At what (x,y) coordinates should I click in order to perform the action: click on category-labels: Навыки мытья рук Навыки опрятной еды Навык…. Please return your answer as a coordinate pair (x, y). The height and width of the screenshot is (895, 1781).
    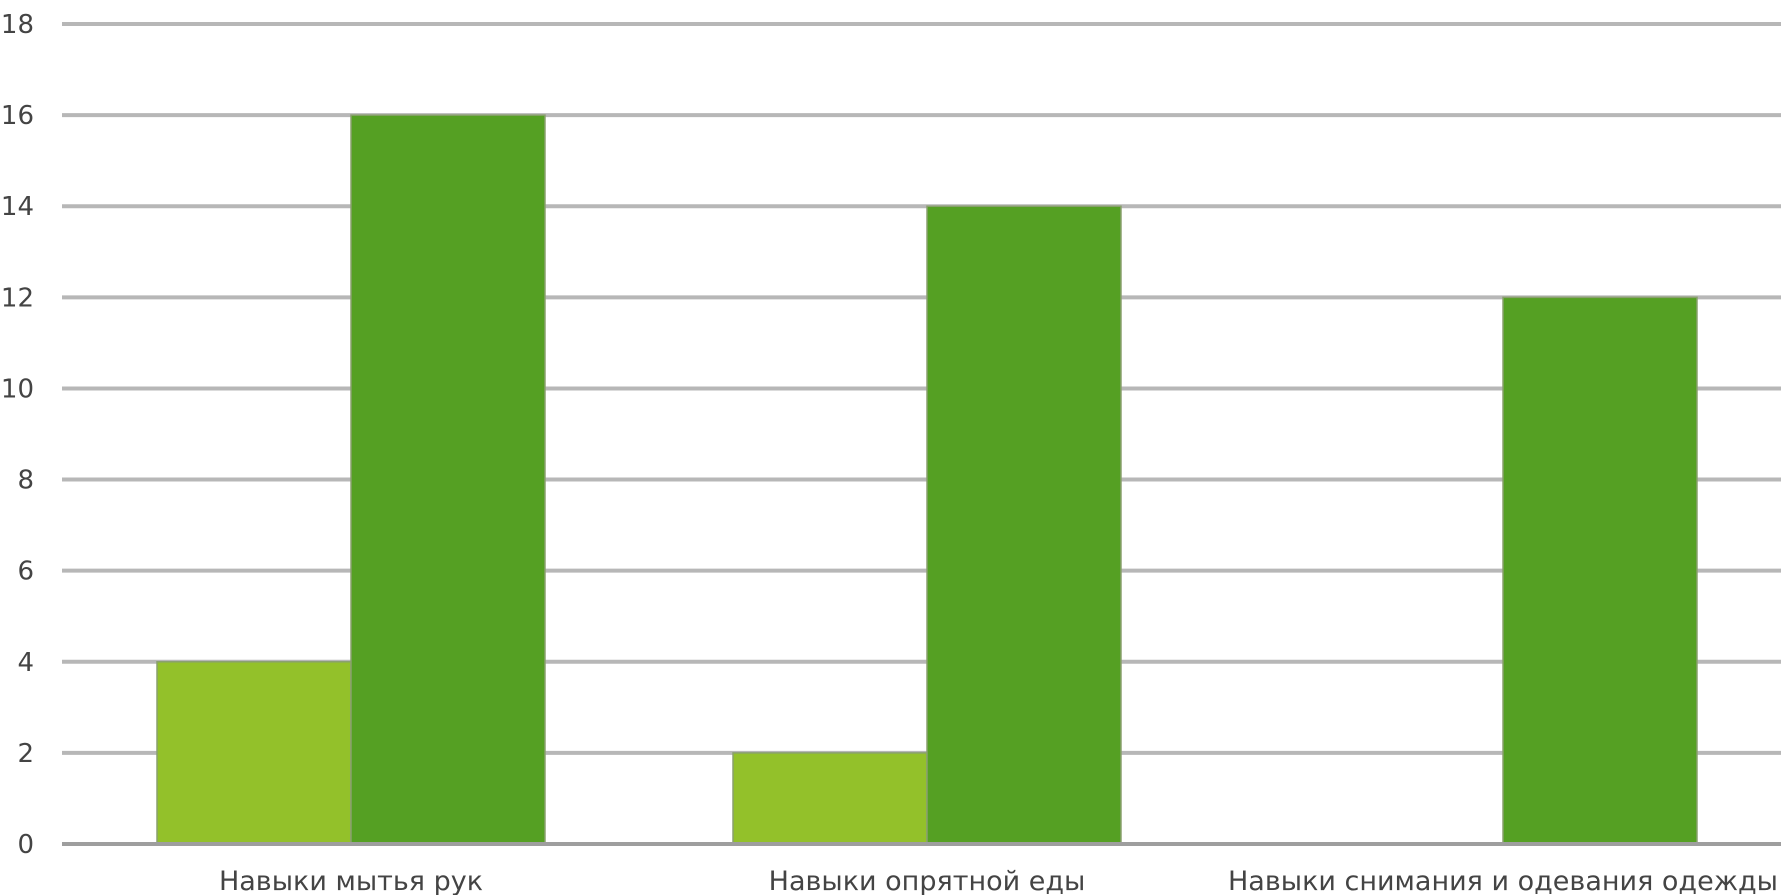
    Looking at the image, I should click on (998, 880).